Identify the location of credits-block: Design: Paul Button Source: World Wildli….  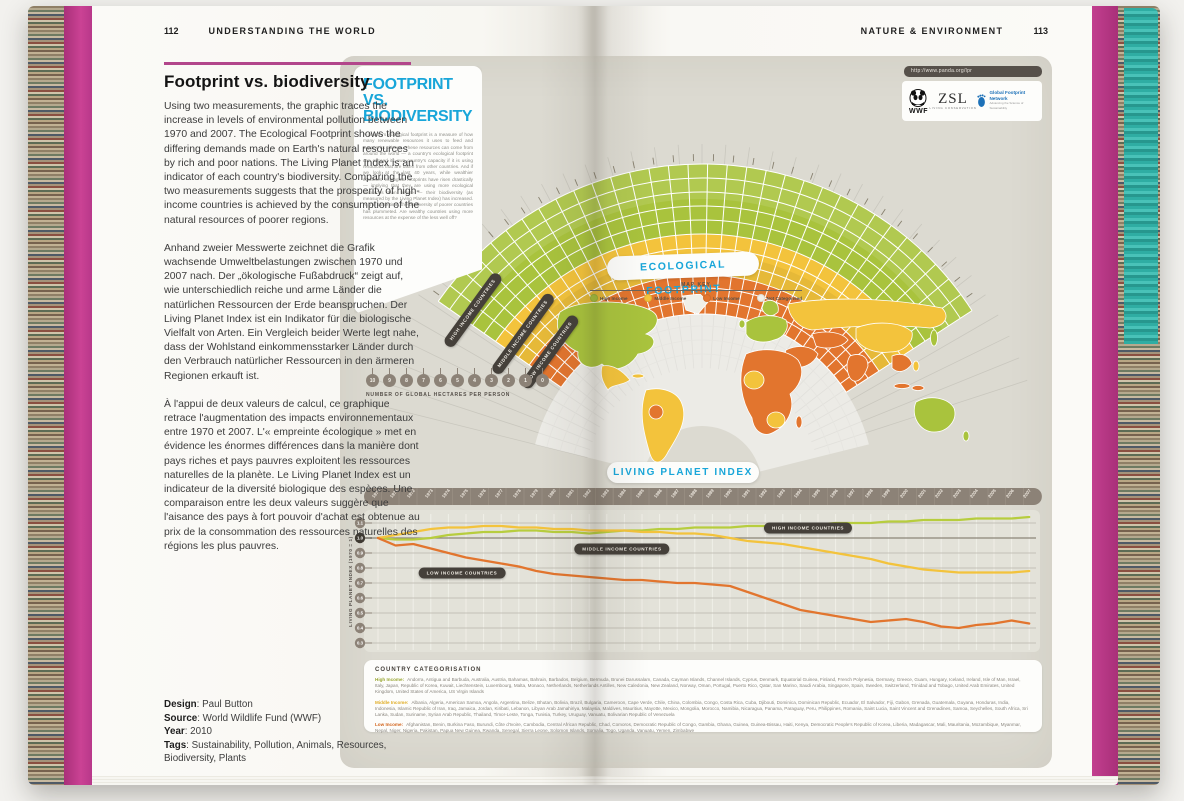
(290, 732).